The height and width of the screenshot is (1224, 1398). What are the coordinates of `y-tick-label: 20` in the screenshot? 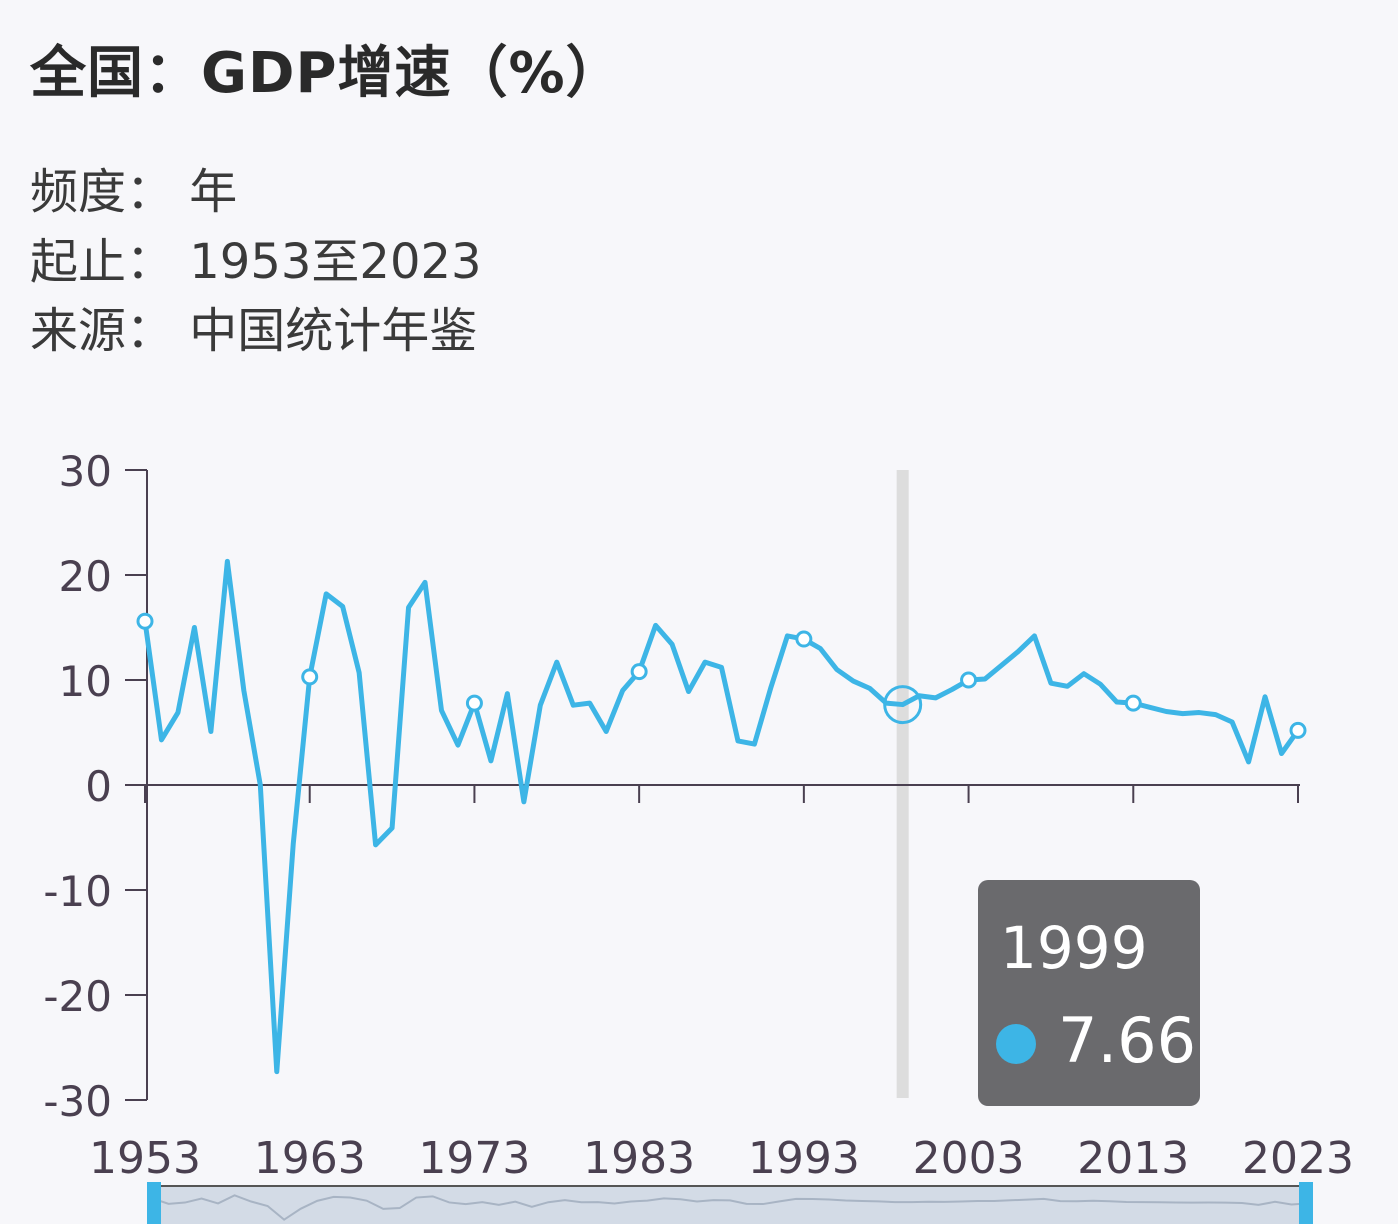 It's located at (85, 576).